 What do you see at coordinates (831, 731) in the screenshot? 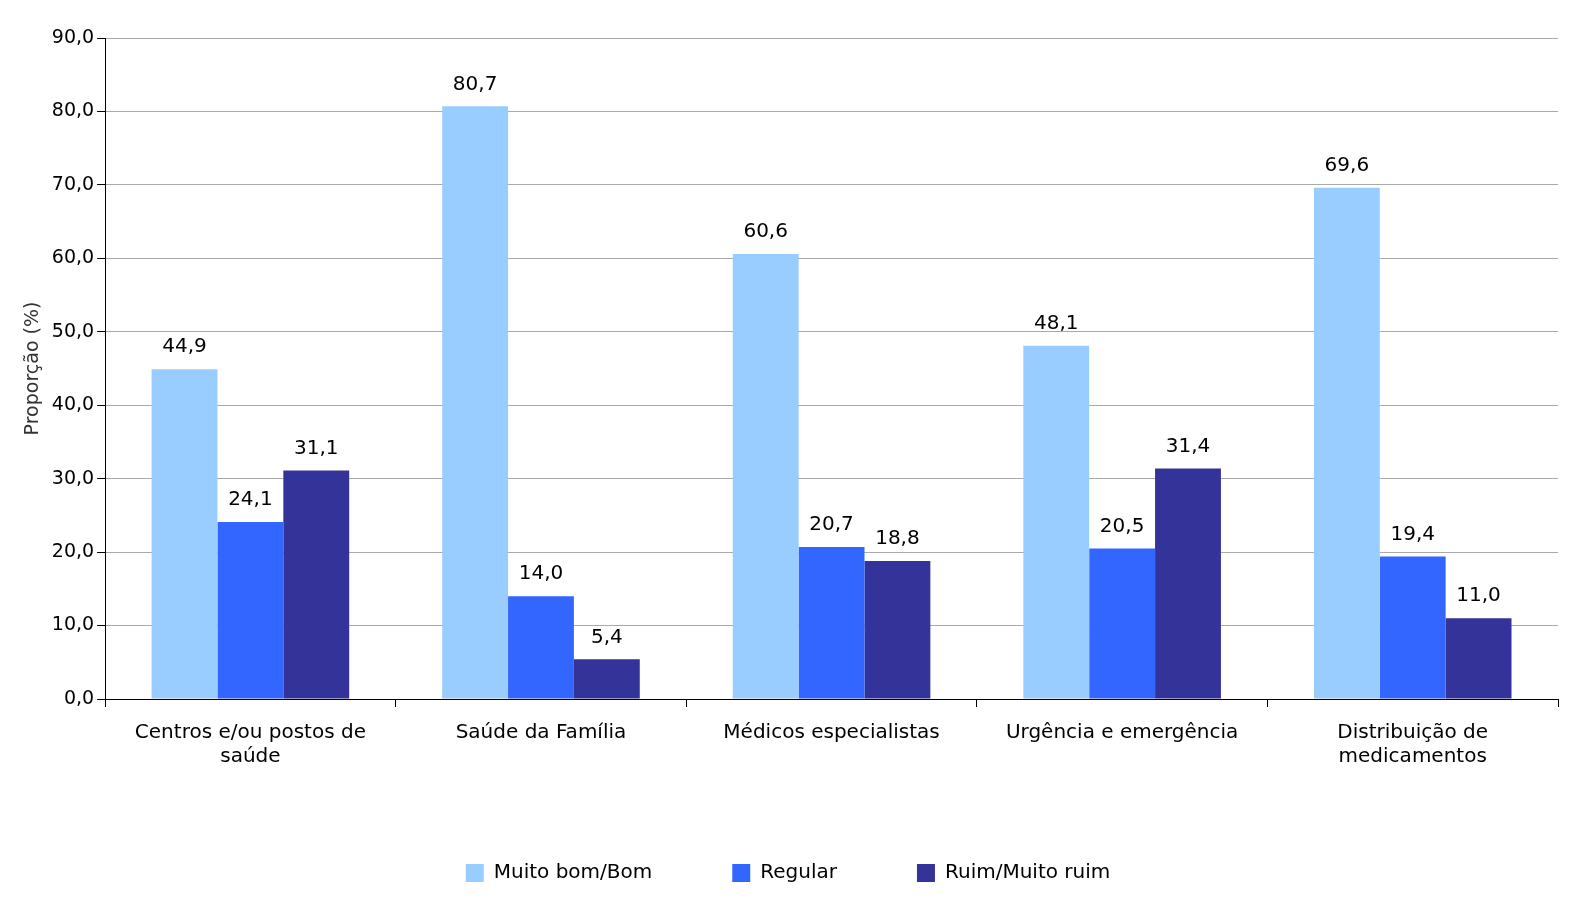
I see `x-tick-label: Médicos especialistas` at bounding box center [831, 731].